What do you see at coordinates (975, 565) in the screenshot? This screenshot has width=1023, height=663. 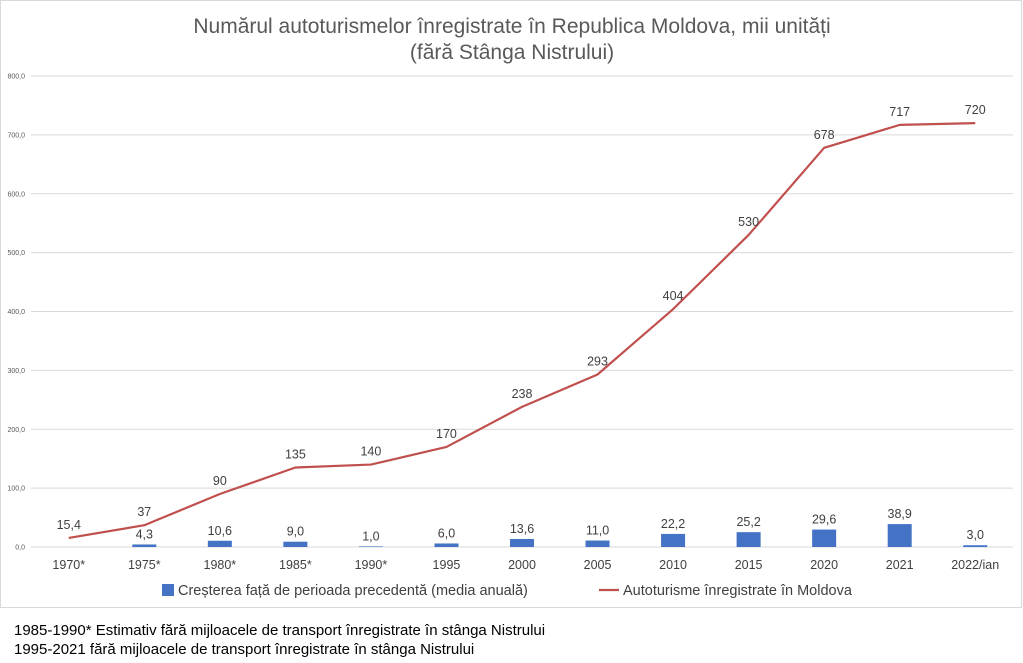 I see `x-tick-label: 2022/ian` at bounding box center [975, 565].